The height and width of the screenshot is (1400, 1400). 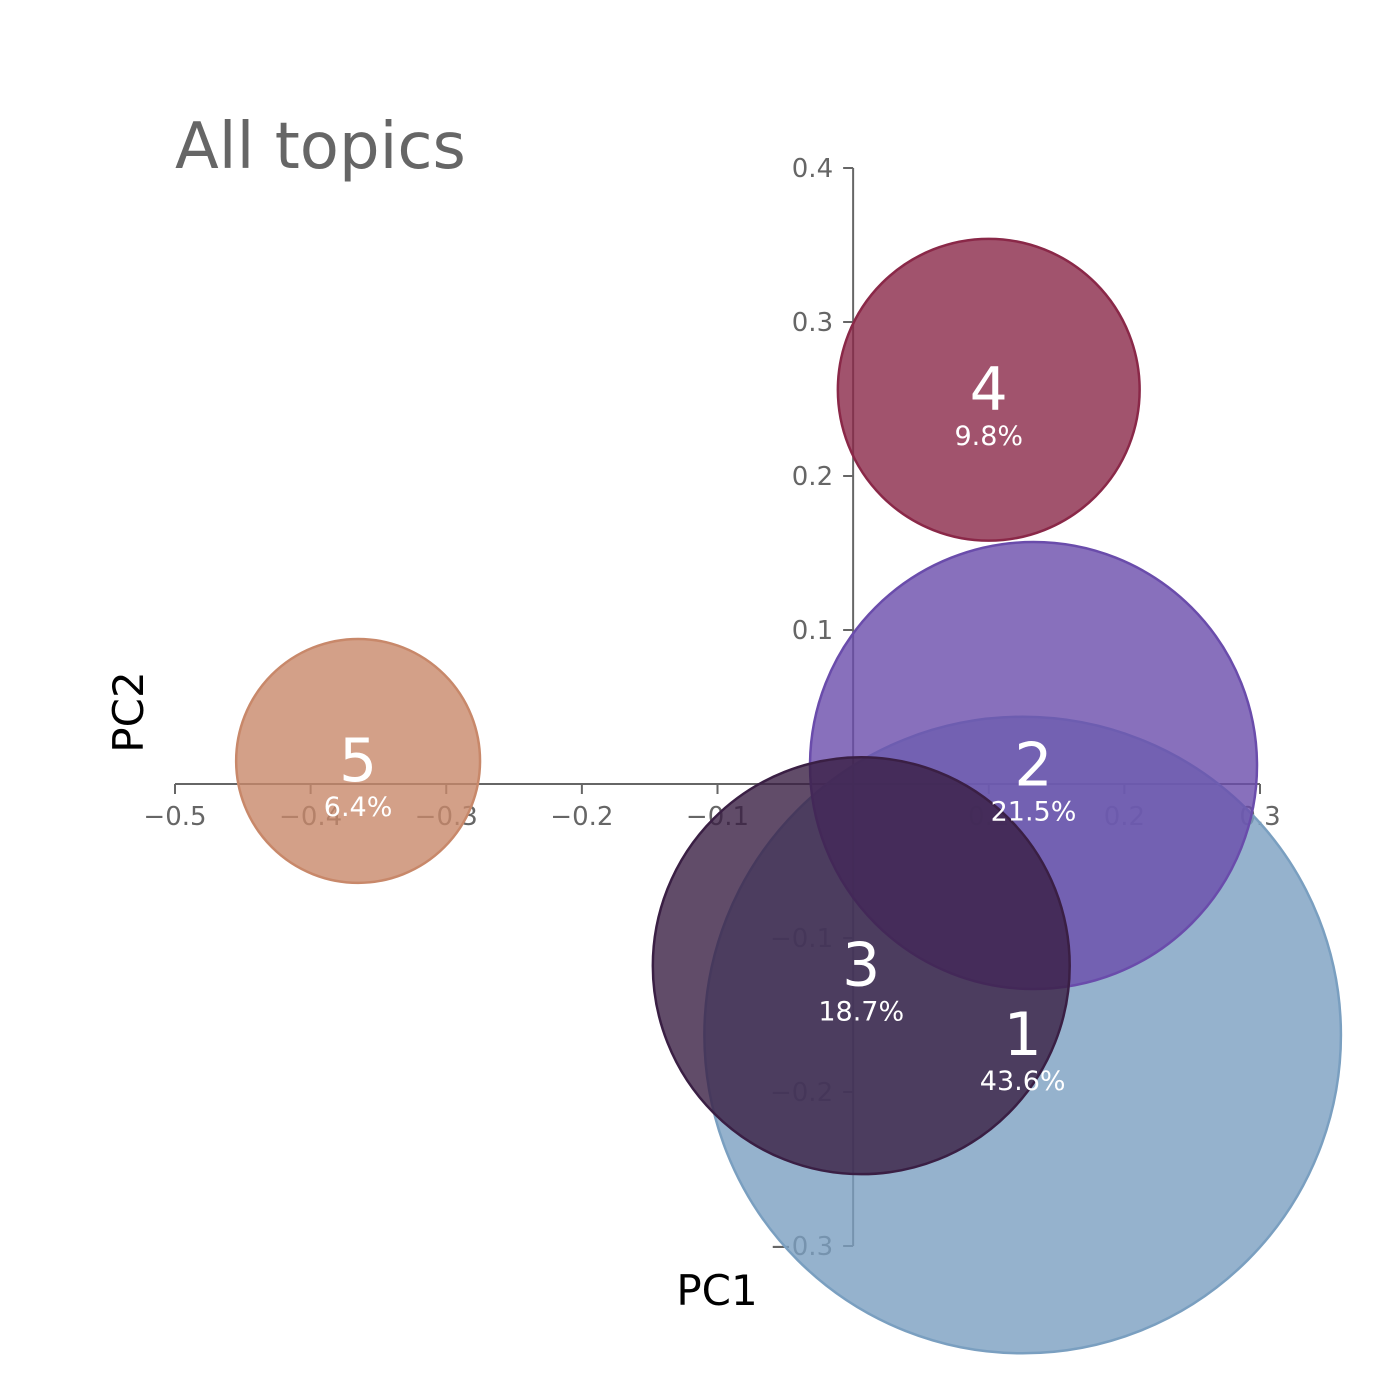 What do you see at coordinates (358, 807) in the screenshot?
I see `topic-percent-label: 6.4%` at bounding box center [358, 807].